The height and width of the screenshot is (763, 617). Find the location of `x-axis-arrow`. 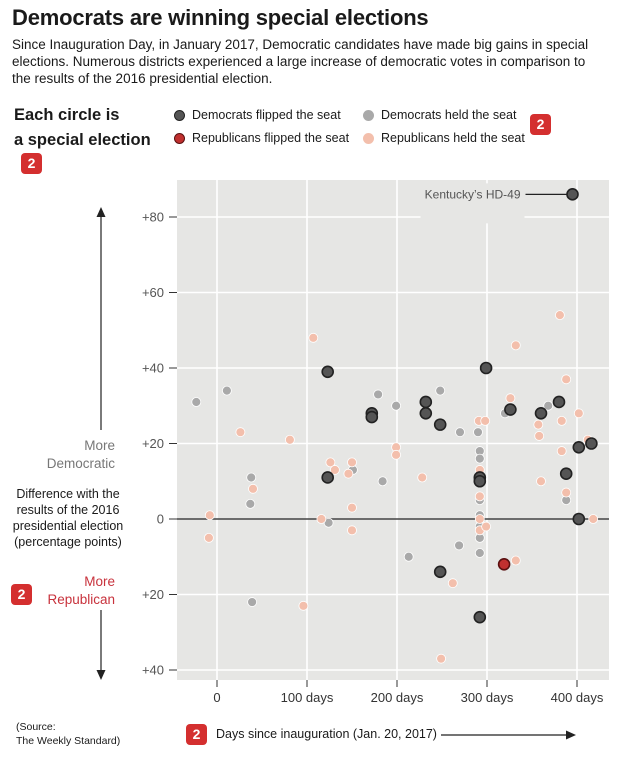

x-axis-arrow is located at coordinates (508, 735).